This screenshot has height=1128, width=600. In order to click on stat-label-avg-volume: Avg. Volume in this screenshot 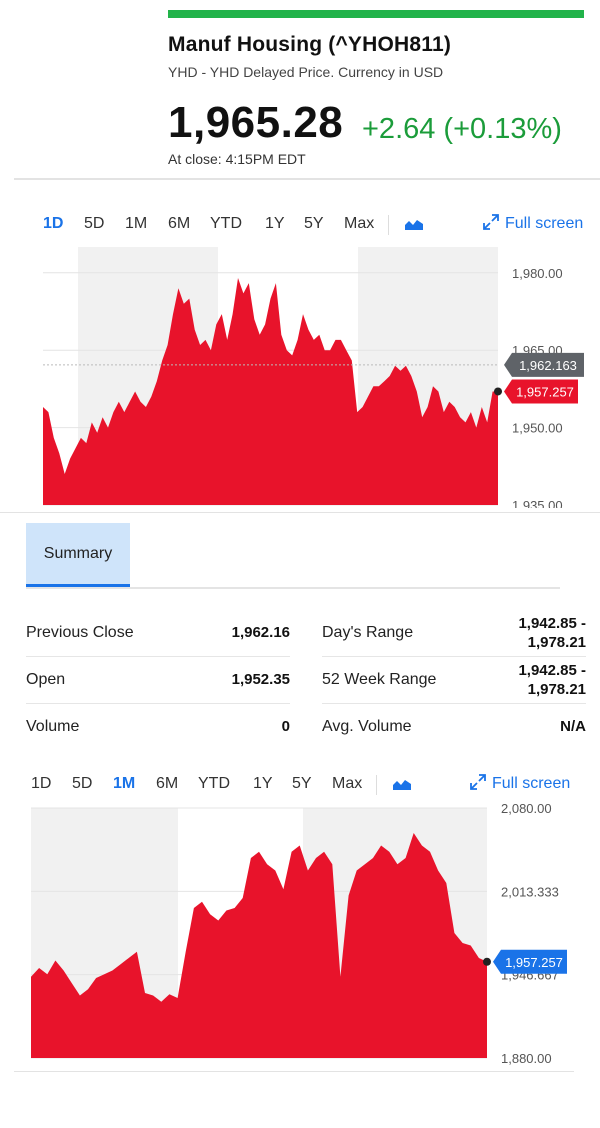, I will do `click(367, 726)`.